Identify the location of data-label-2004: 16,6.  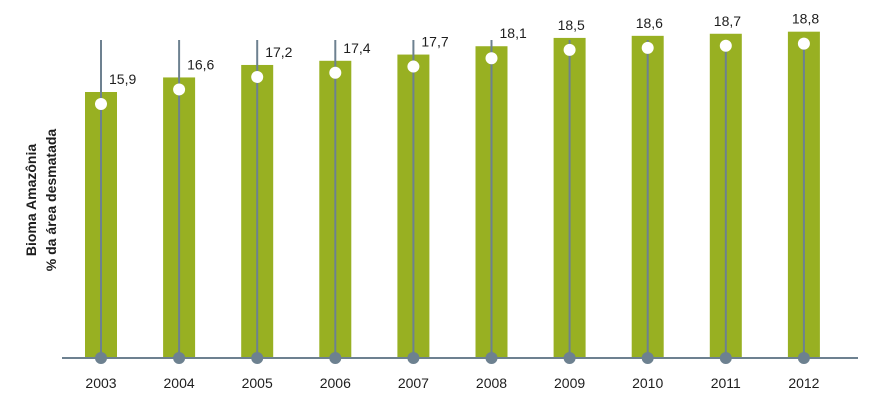
(200, 64).